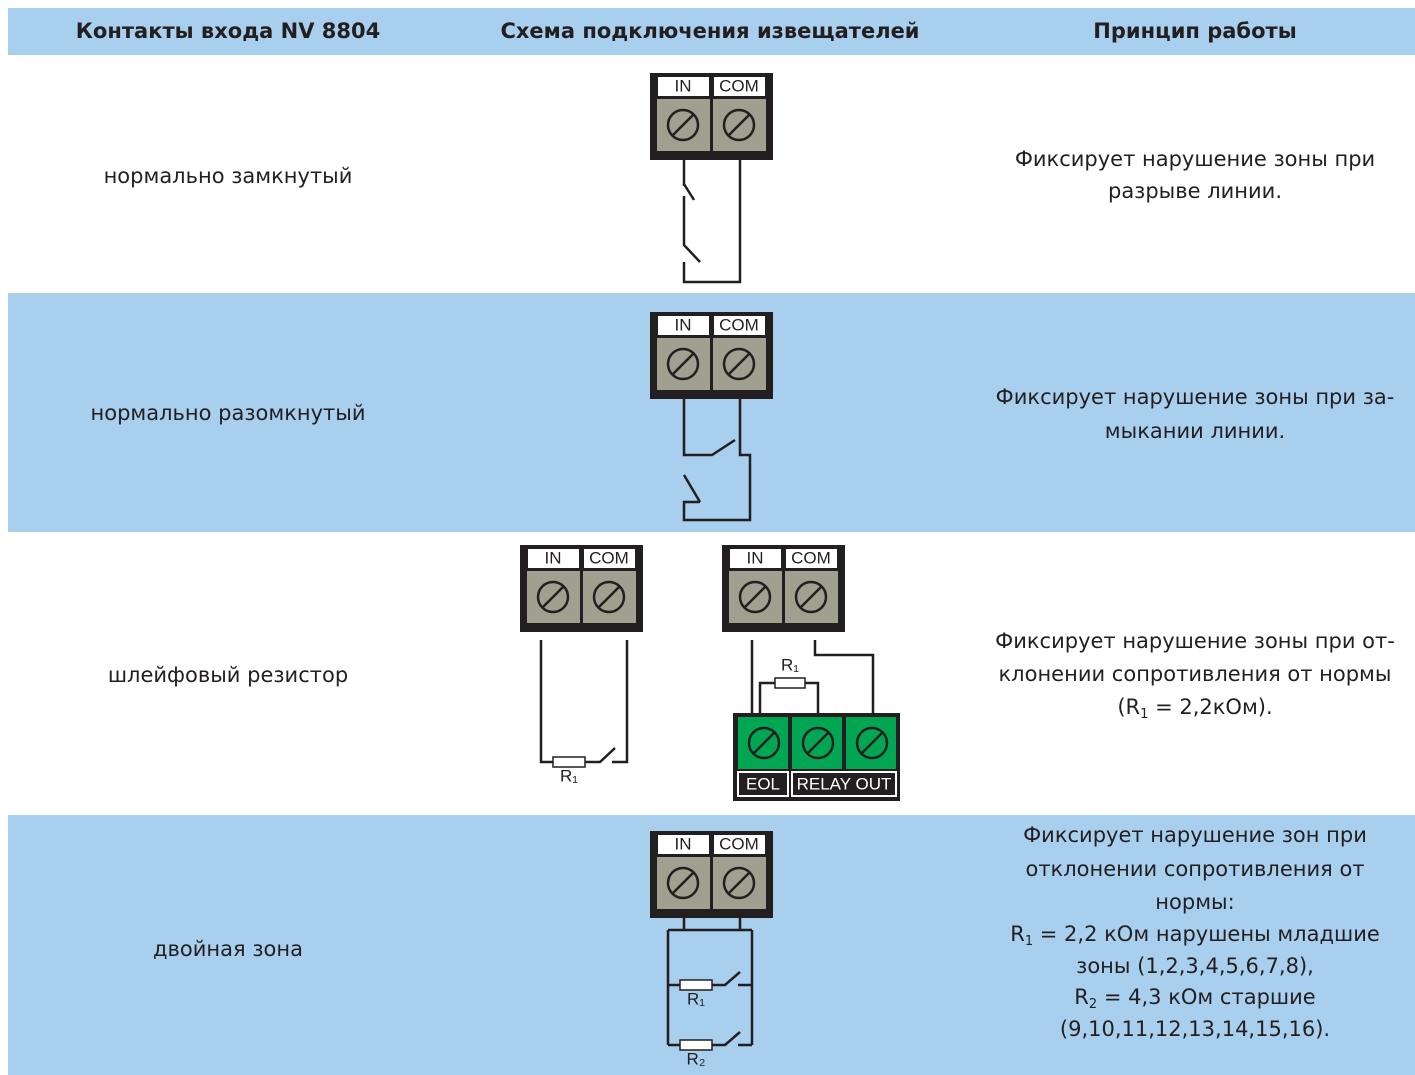  Describe the element at coordinates (790, 683) in the screenshot. I see `resistor` at that location.